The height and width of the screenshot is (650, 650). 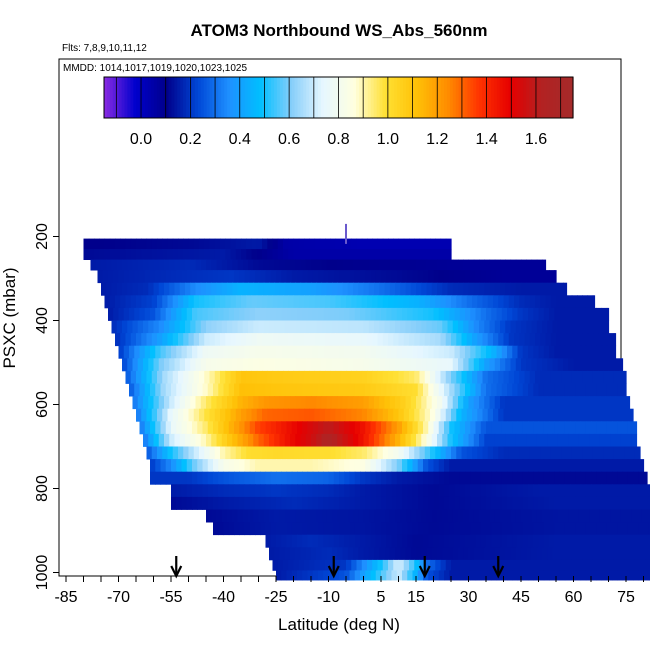 I want to click on x-tick-label: 5, so click(x=381, y=597).